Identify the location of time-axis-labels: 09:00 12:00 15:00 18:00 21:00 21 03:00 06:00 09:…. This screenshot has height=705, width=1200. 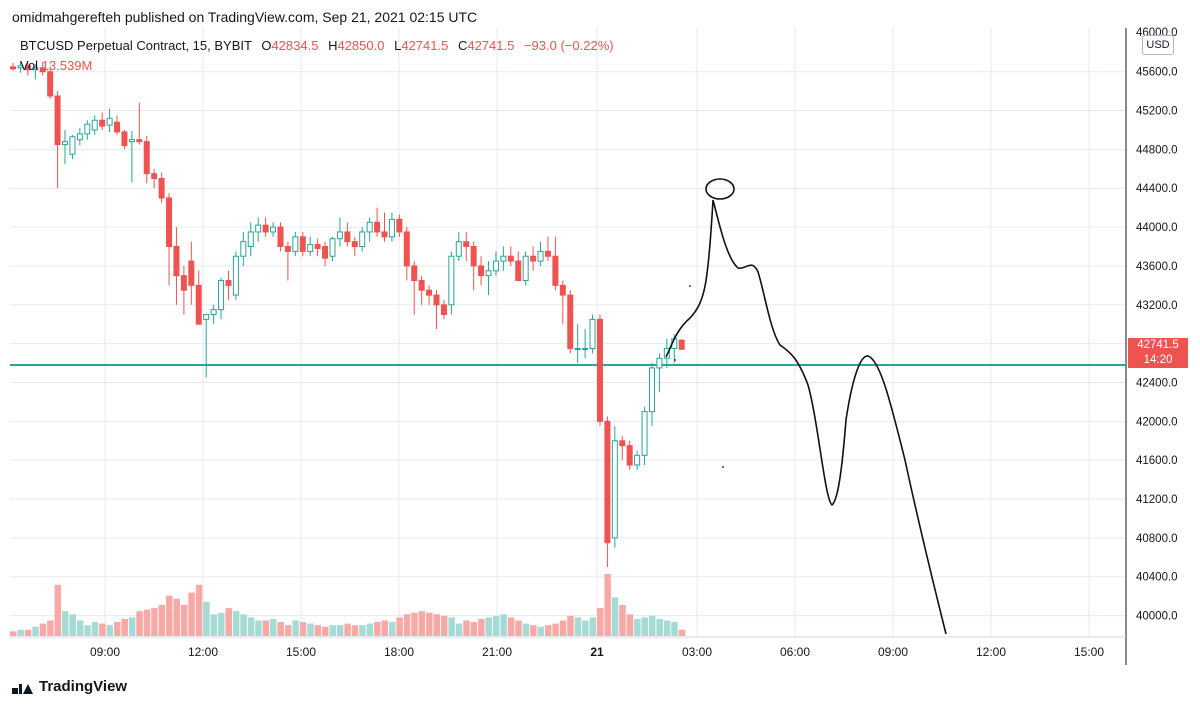
(597, 652).